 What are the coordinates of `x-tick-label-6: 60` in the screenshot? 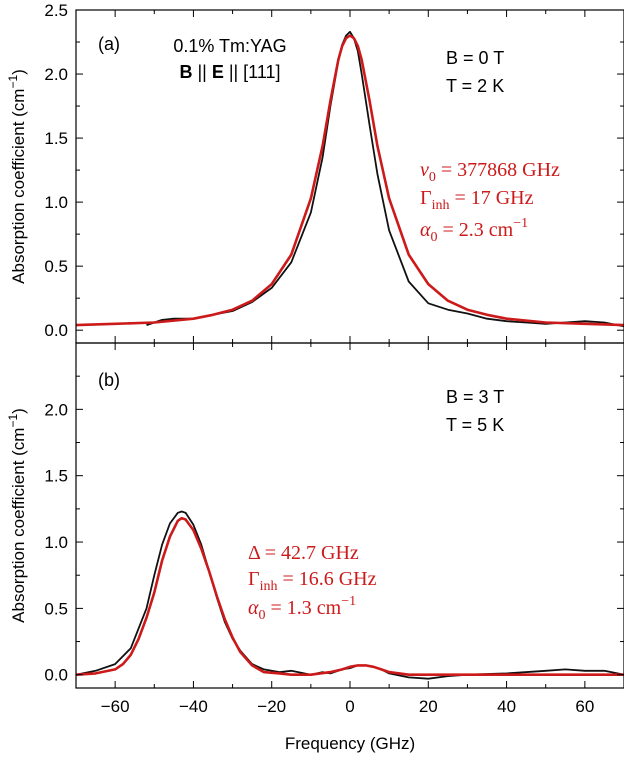 It's located at (584, 706).